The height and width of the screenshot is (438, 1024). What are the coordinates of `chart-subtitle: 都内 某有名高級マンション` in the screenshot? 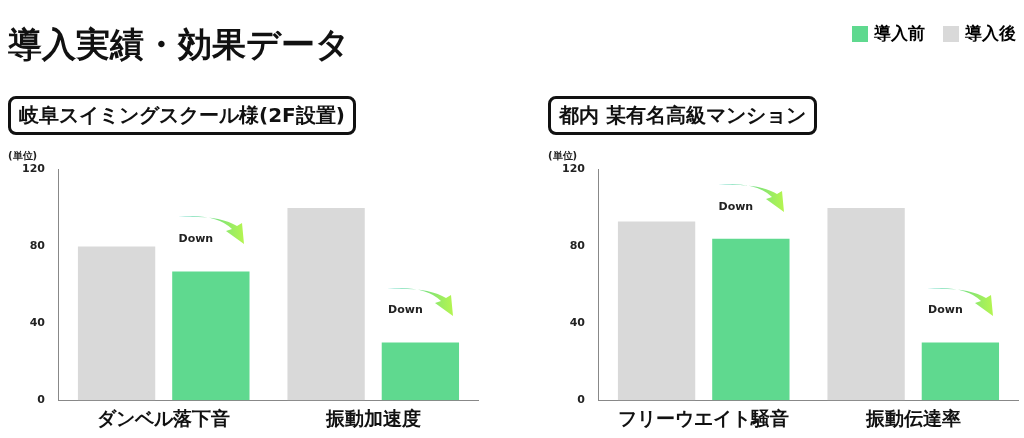 It's located at (682, 115).